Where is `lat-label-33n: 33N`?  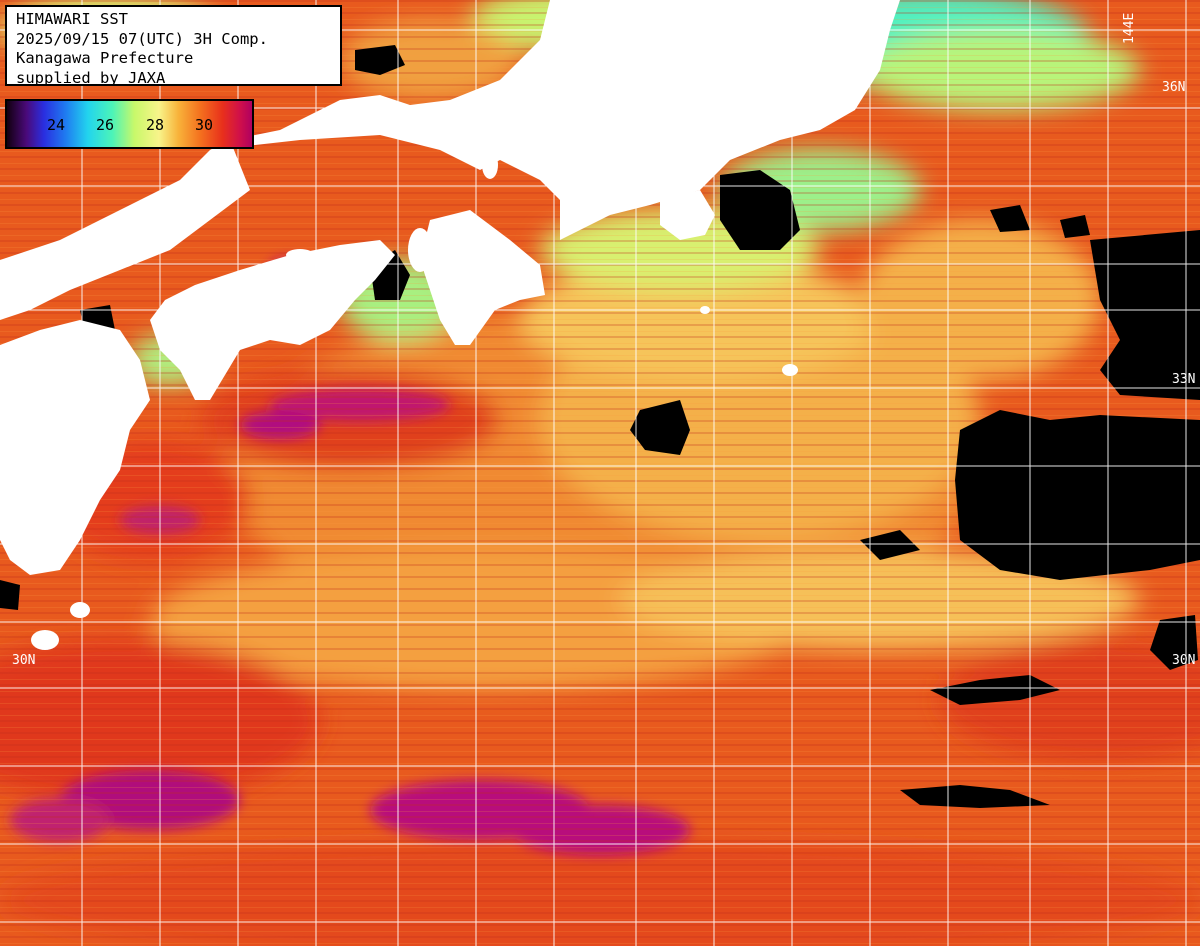
lat-label-33n: 33N is located at coordinates (1184, 379).